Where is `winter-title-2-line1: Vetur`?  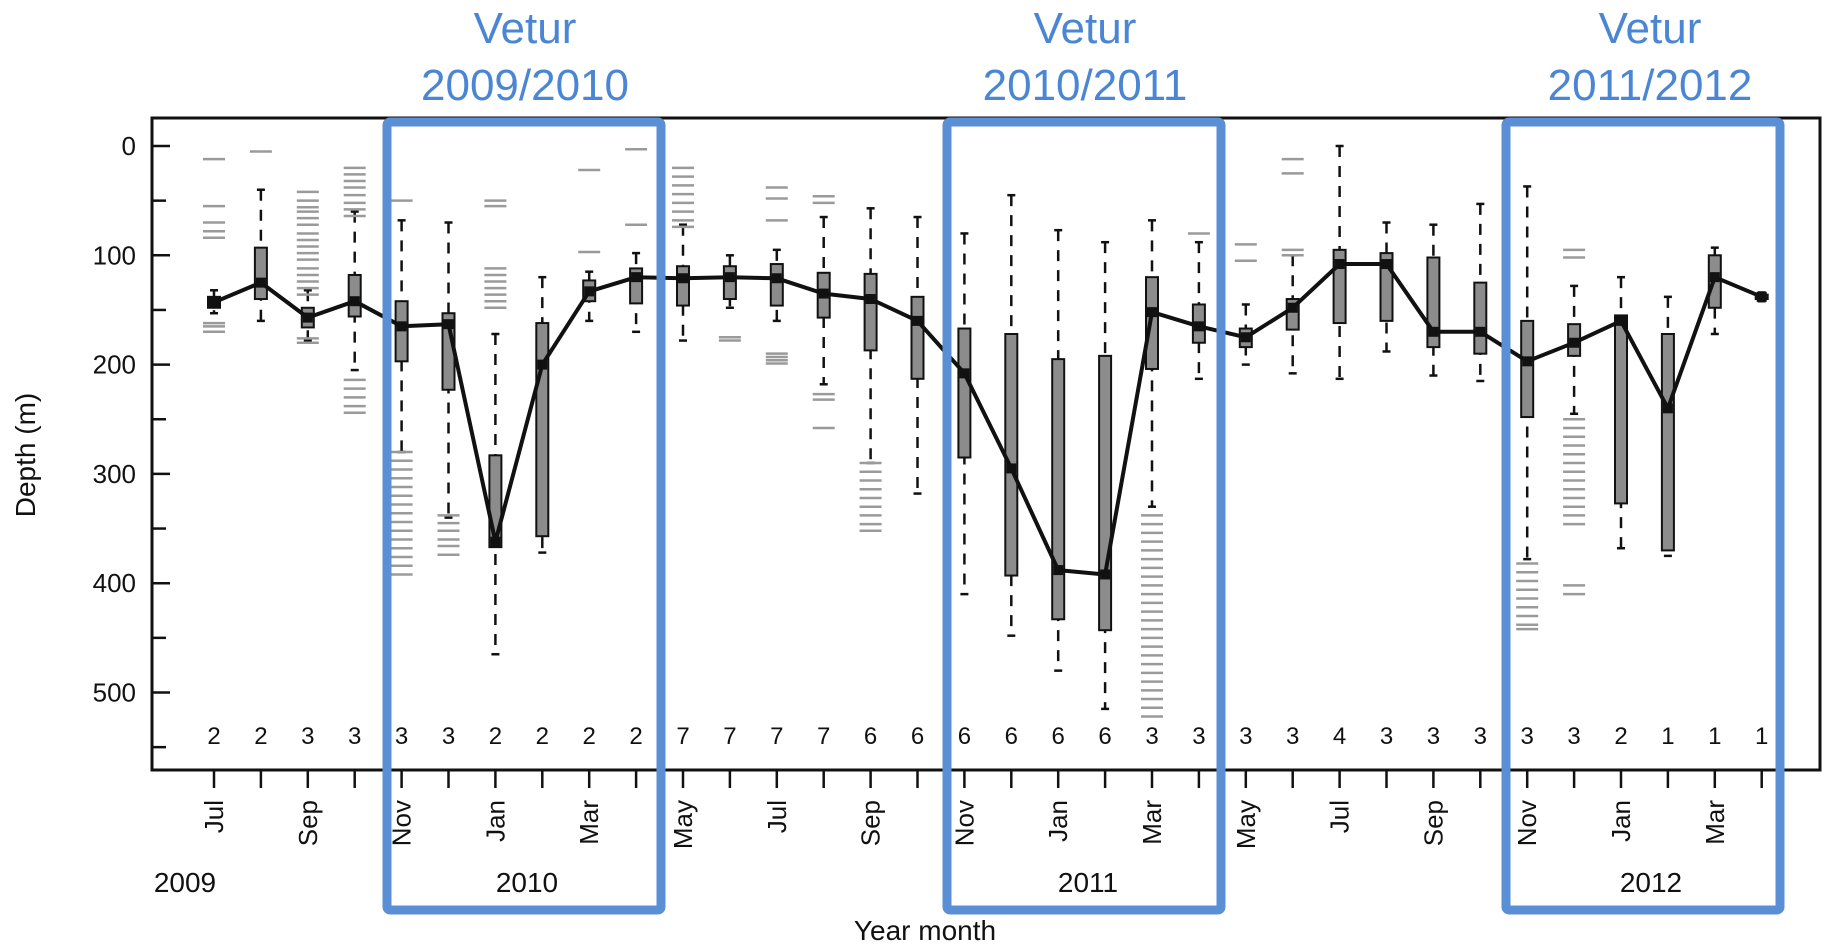 winter-title-2-line1: Vetur is located at coordinates (1085, 28).